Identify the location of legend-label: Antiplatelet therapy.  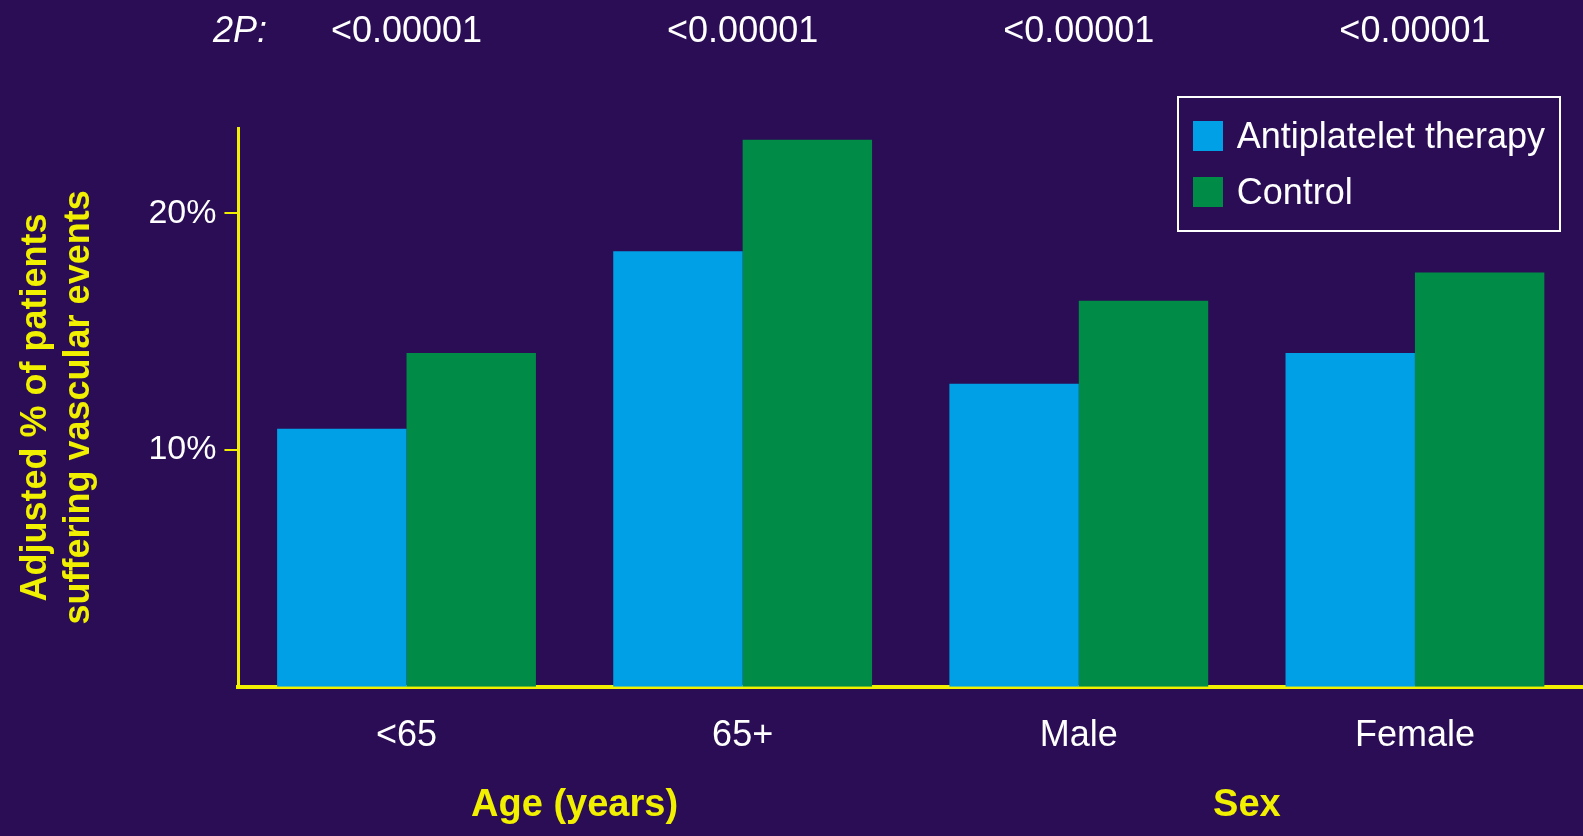
(1390, 136).